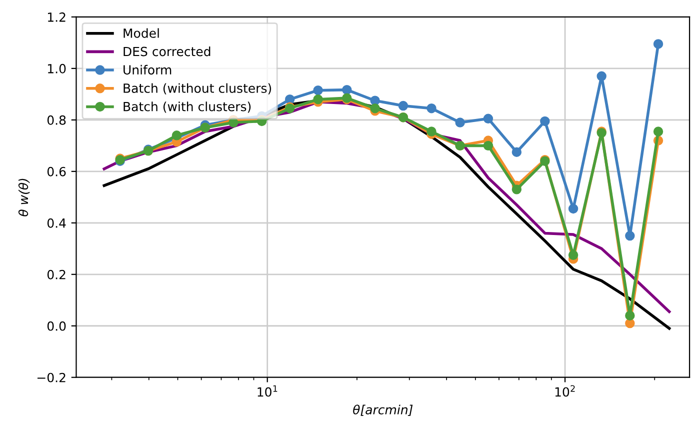  I want to click on x-tick-label: 10$^{1}$, so click(268, 391).